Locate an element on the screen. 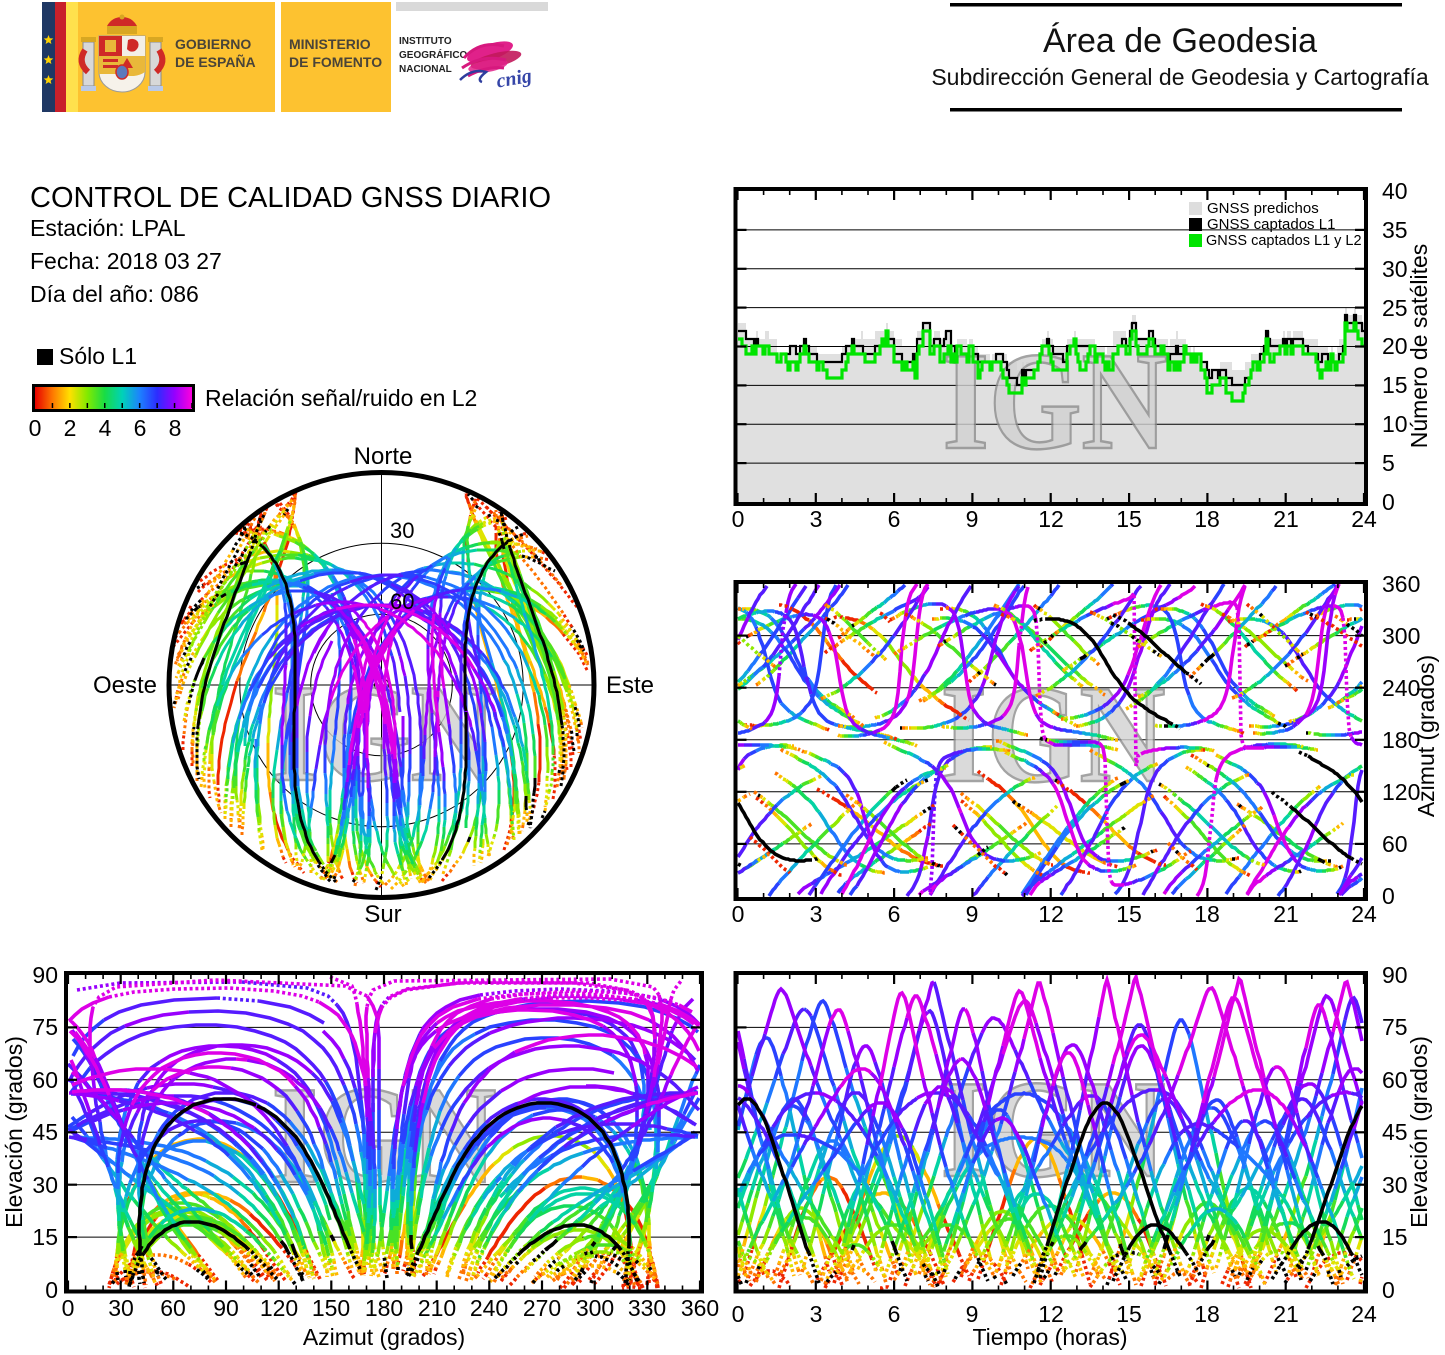  svg-text: IGN is located at coordinates (1055, 401).